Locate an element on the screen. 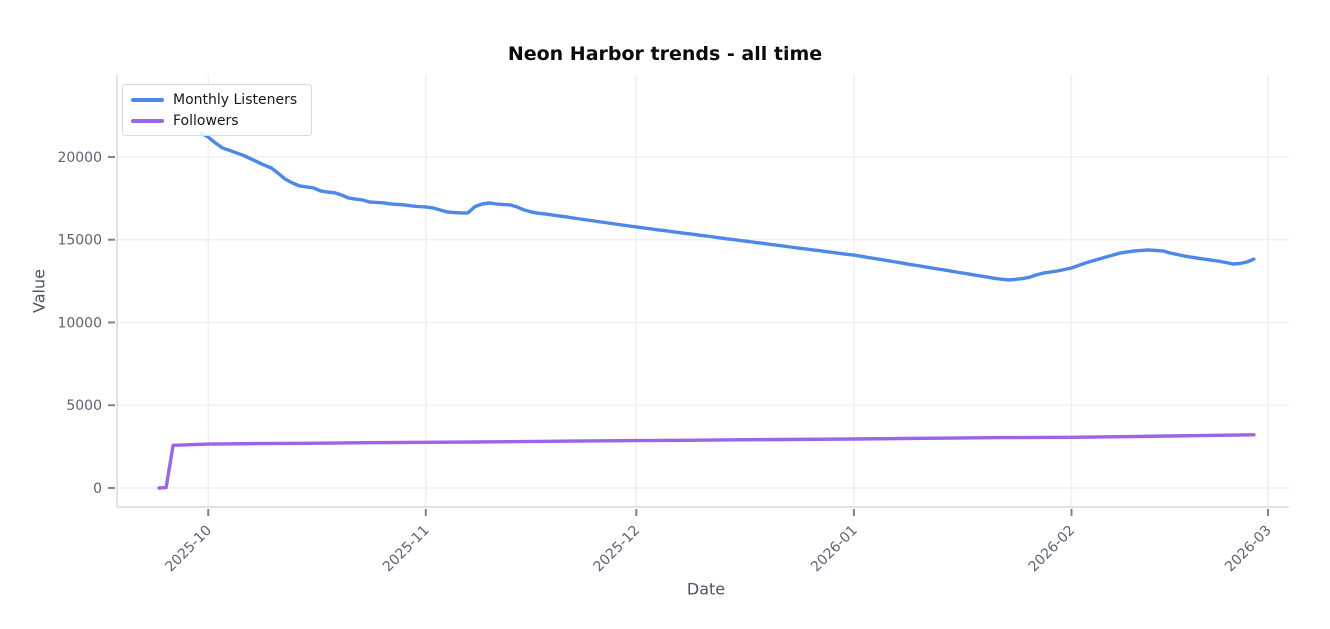 The width and height of the screenshot is (1330, 629). legend-item-followers: Followers is located at coordinates (216, 121).